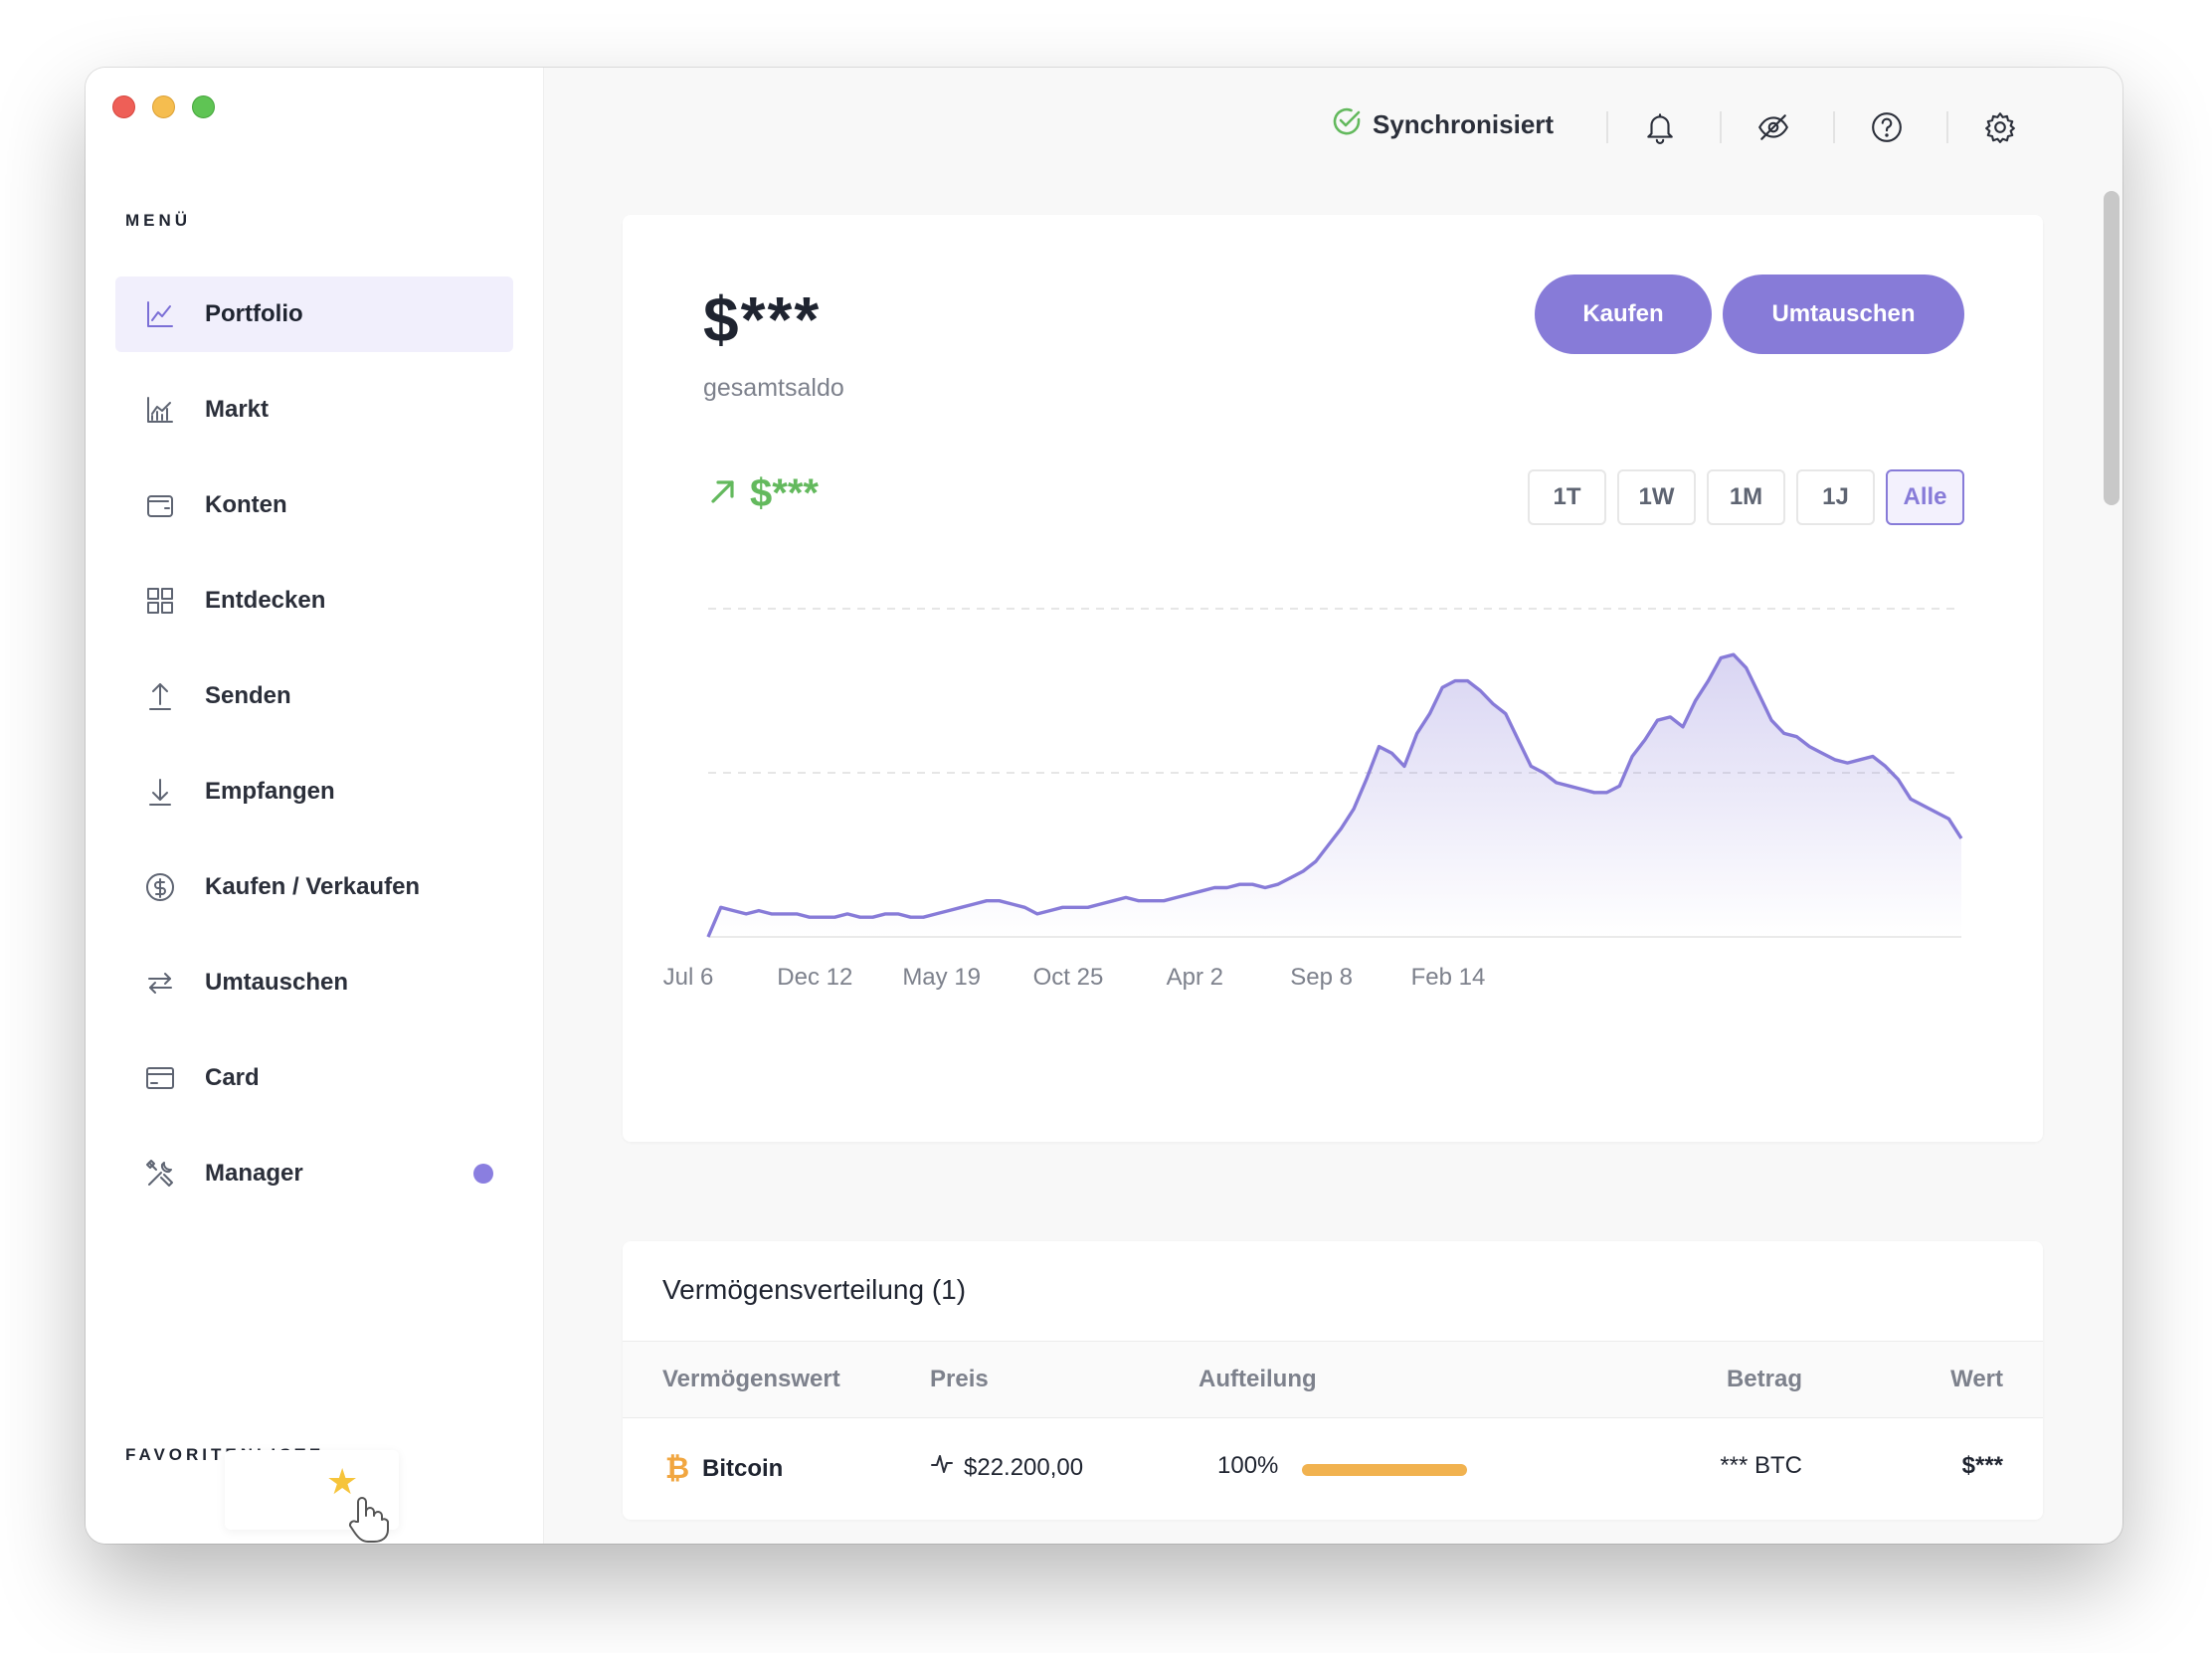  What do you see at coordinates (232, 1077) in the screenshot?
I see `sidebar-item-label: Card` at bounding box center [232, 1077].